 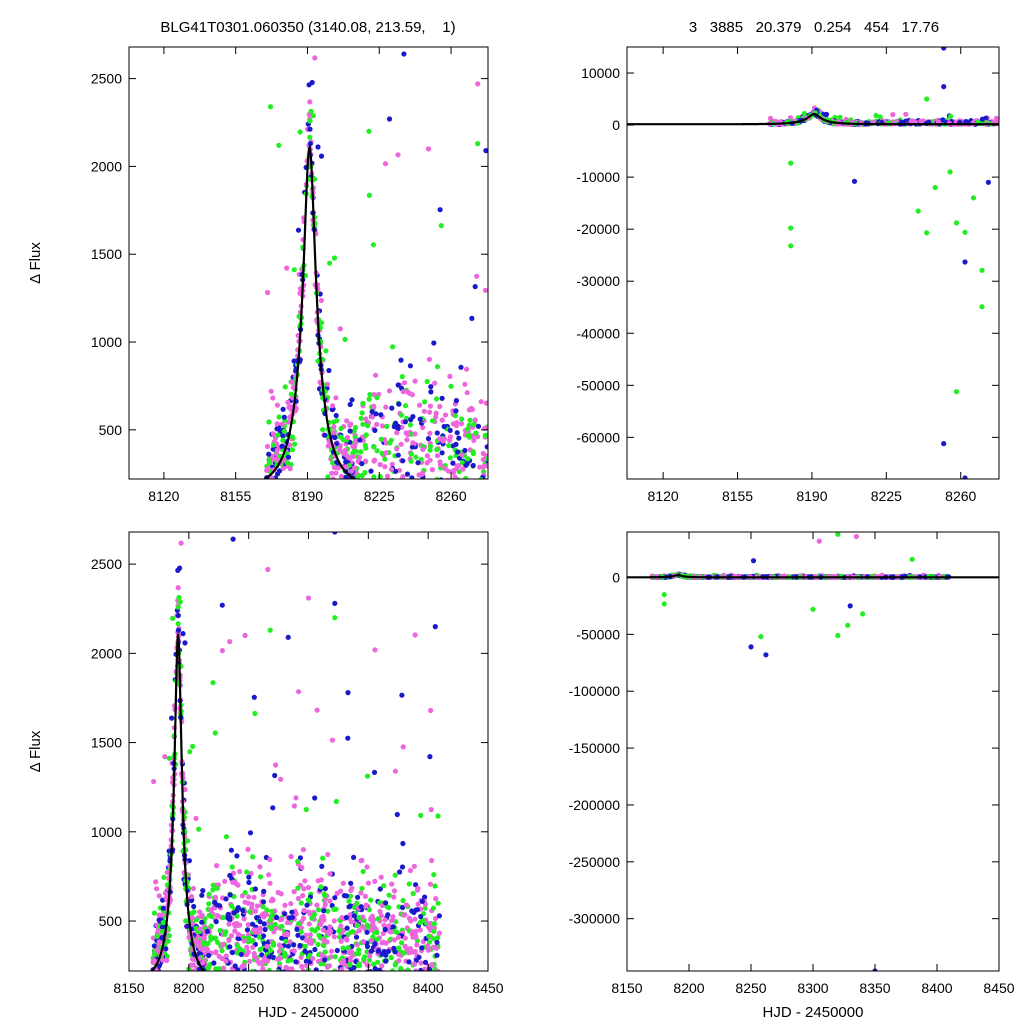 I want to click on y-tick-label: -40000, so click(x=598, y=333).